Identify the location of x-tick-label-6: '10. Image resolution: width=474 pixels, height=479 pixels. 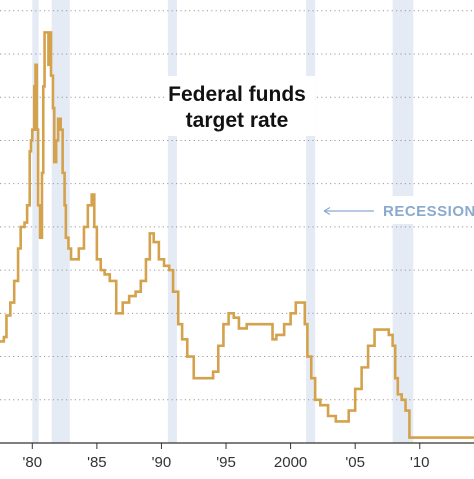
(420, 462).